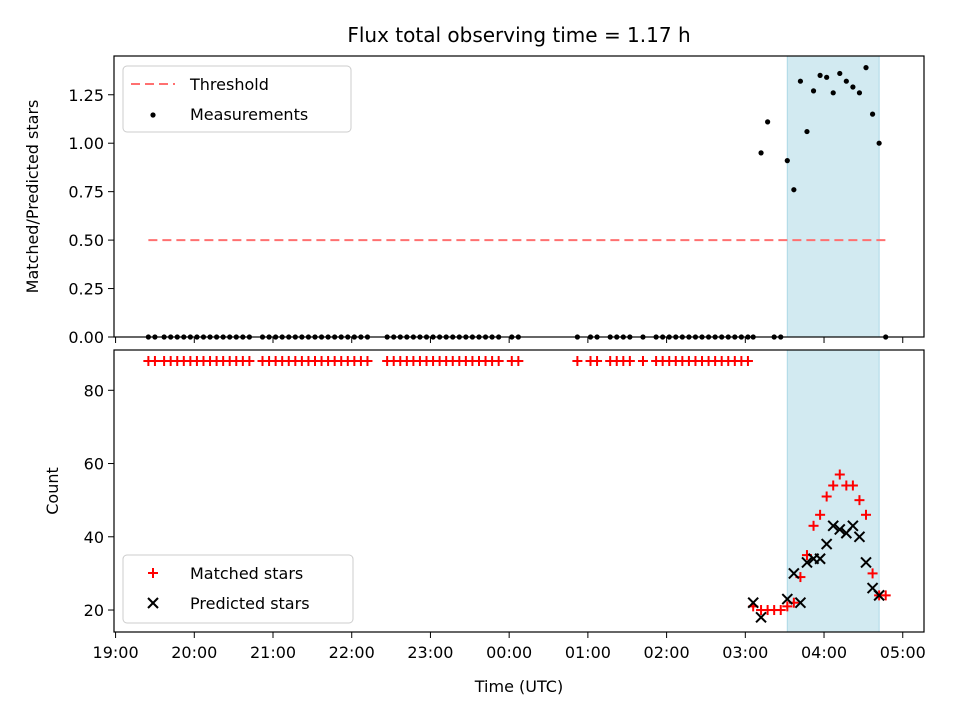 The width and height of the screenshot is (960, 720). Describe the element at coordinates (588, 652) in the screenshot. I see `x-tick-label: 01:00` at that location.